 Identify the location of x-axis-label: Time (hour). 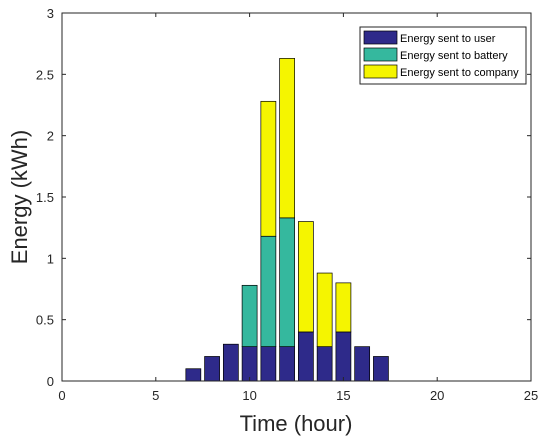
(296, 423).